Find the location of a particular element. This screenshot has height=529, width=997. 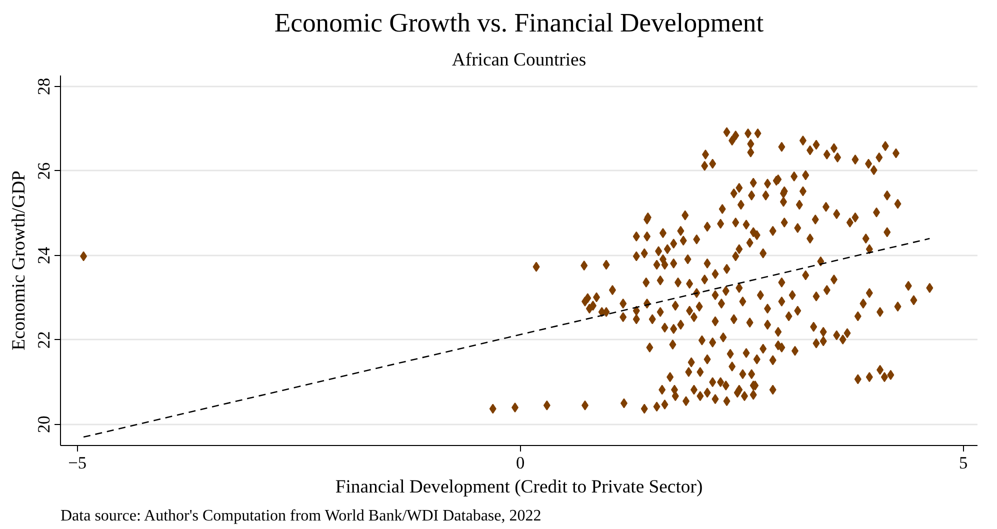

x-axis-title: Financial Development (Credit to Private Sector) is located at coordinates (519, 487).